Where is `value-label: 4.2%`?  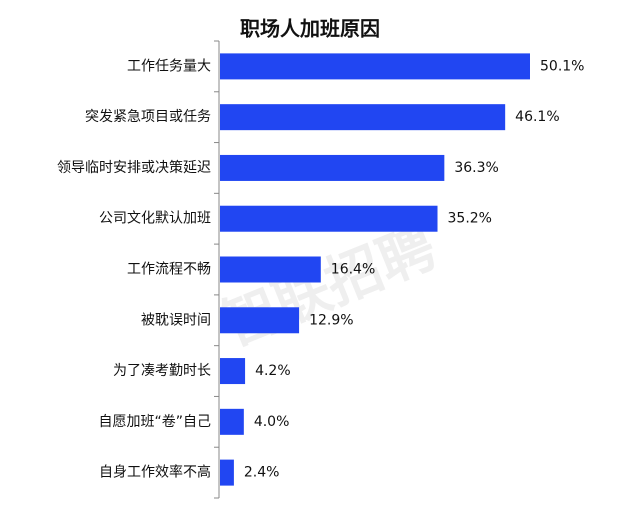
value-label: 4.2% is located at coordinates (273, 371).